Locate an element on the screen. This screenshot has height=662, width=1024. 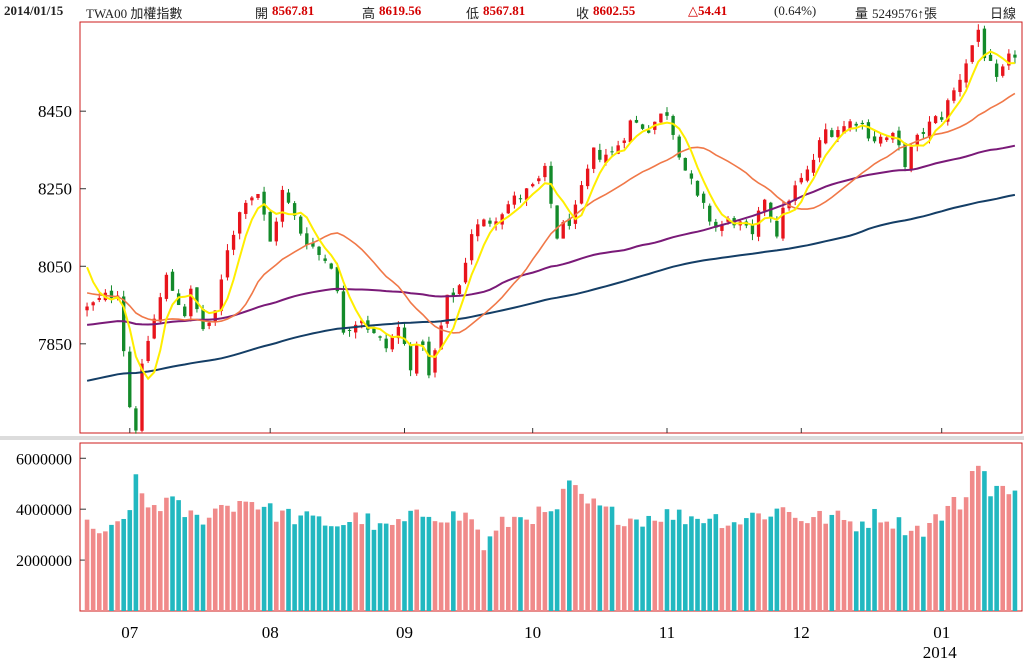
volume-y-label: 6000000 is located at coordinates (44, 459).